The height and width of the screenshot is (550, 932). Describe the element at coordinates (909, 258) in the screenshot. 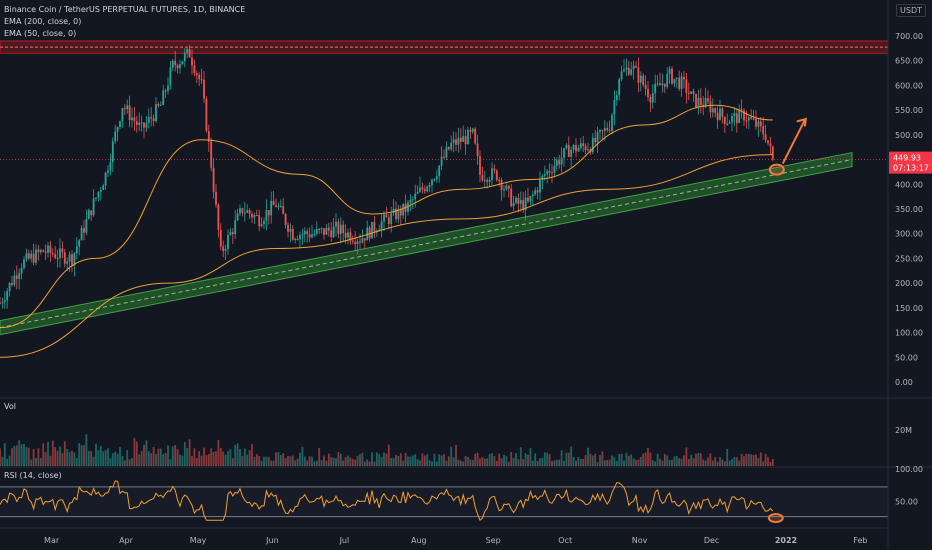

I see `y-tick-label: 250.00` at that location.